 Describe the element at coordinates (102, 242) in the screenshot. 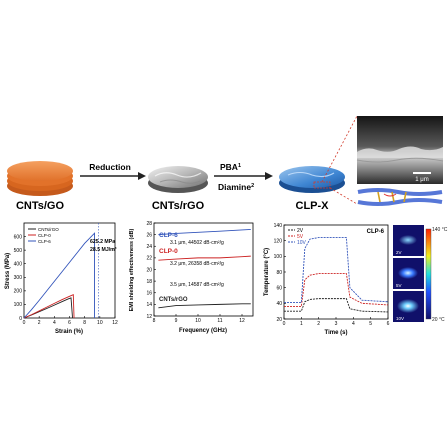

I see `annotation: 625.2 MPa` at that location.